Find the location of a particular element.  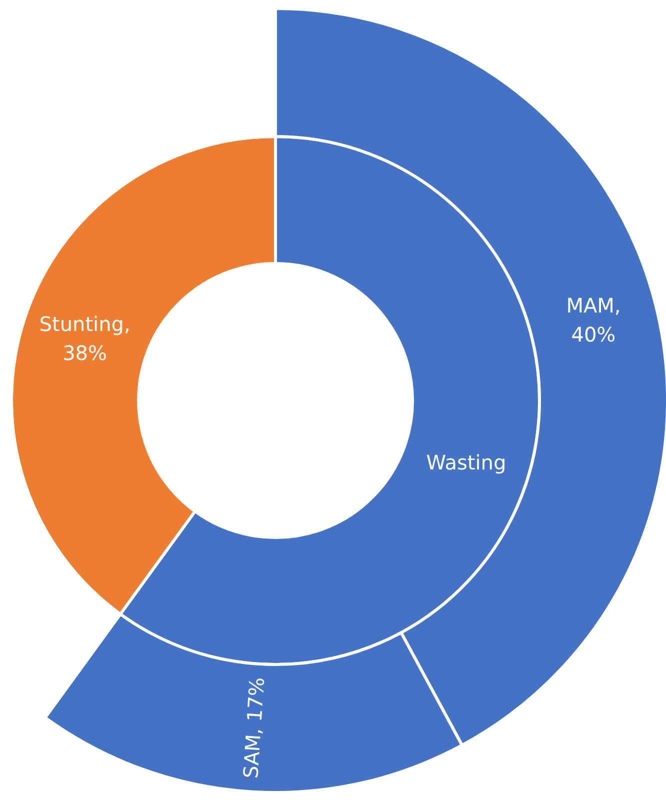

data-label: SAM, 17% is located at coordinates (254, 728).